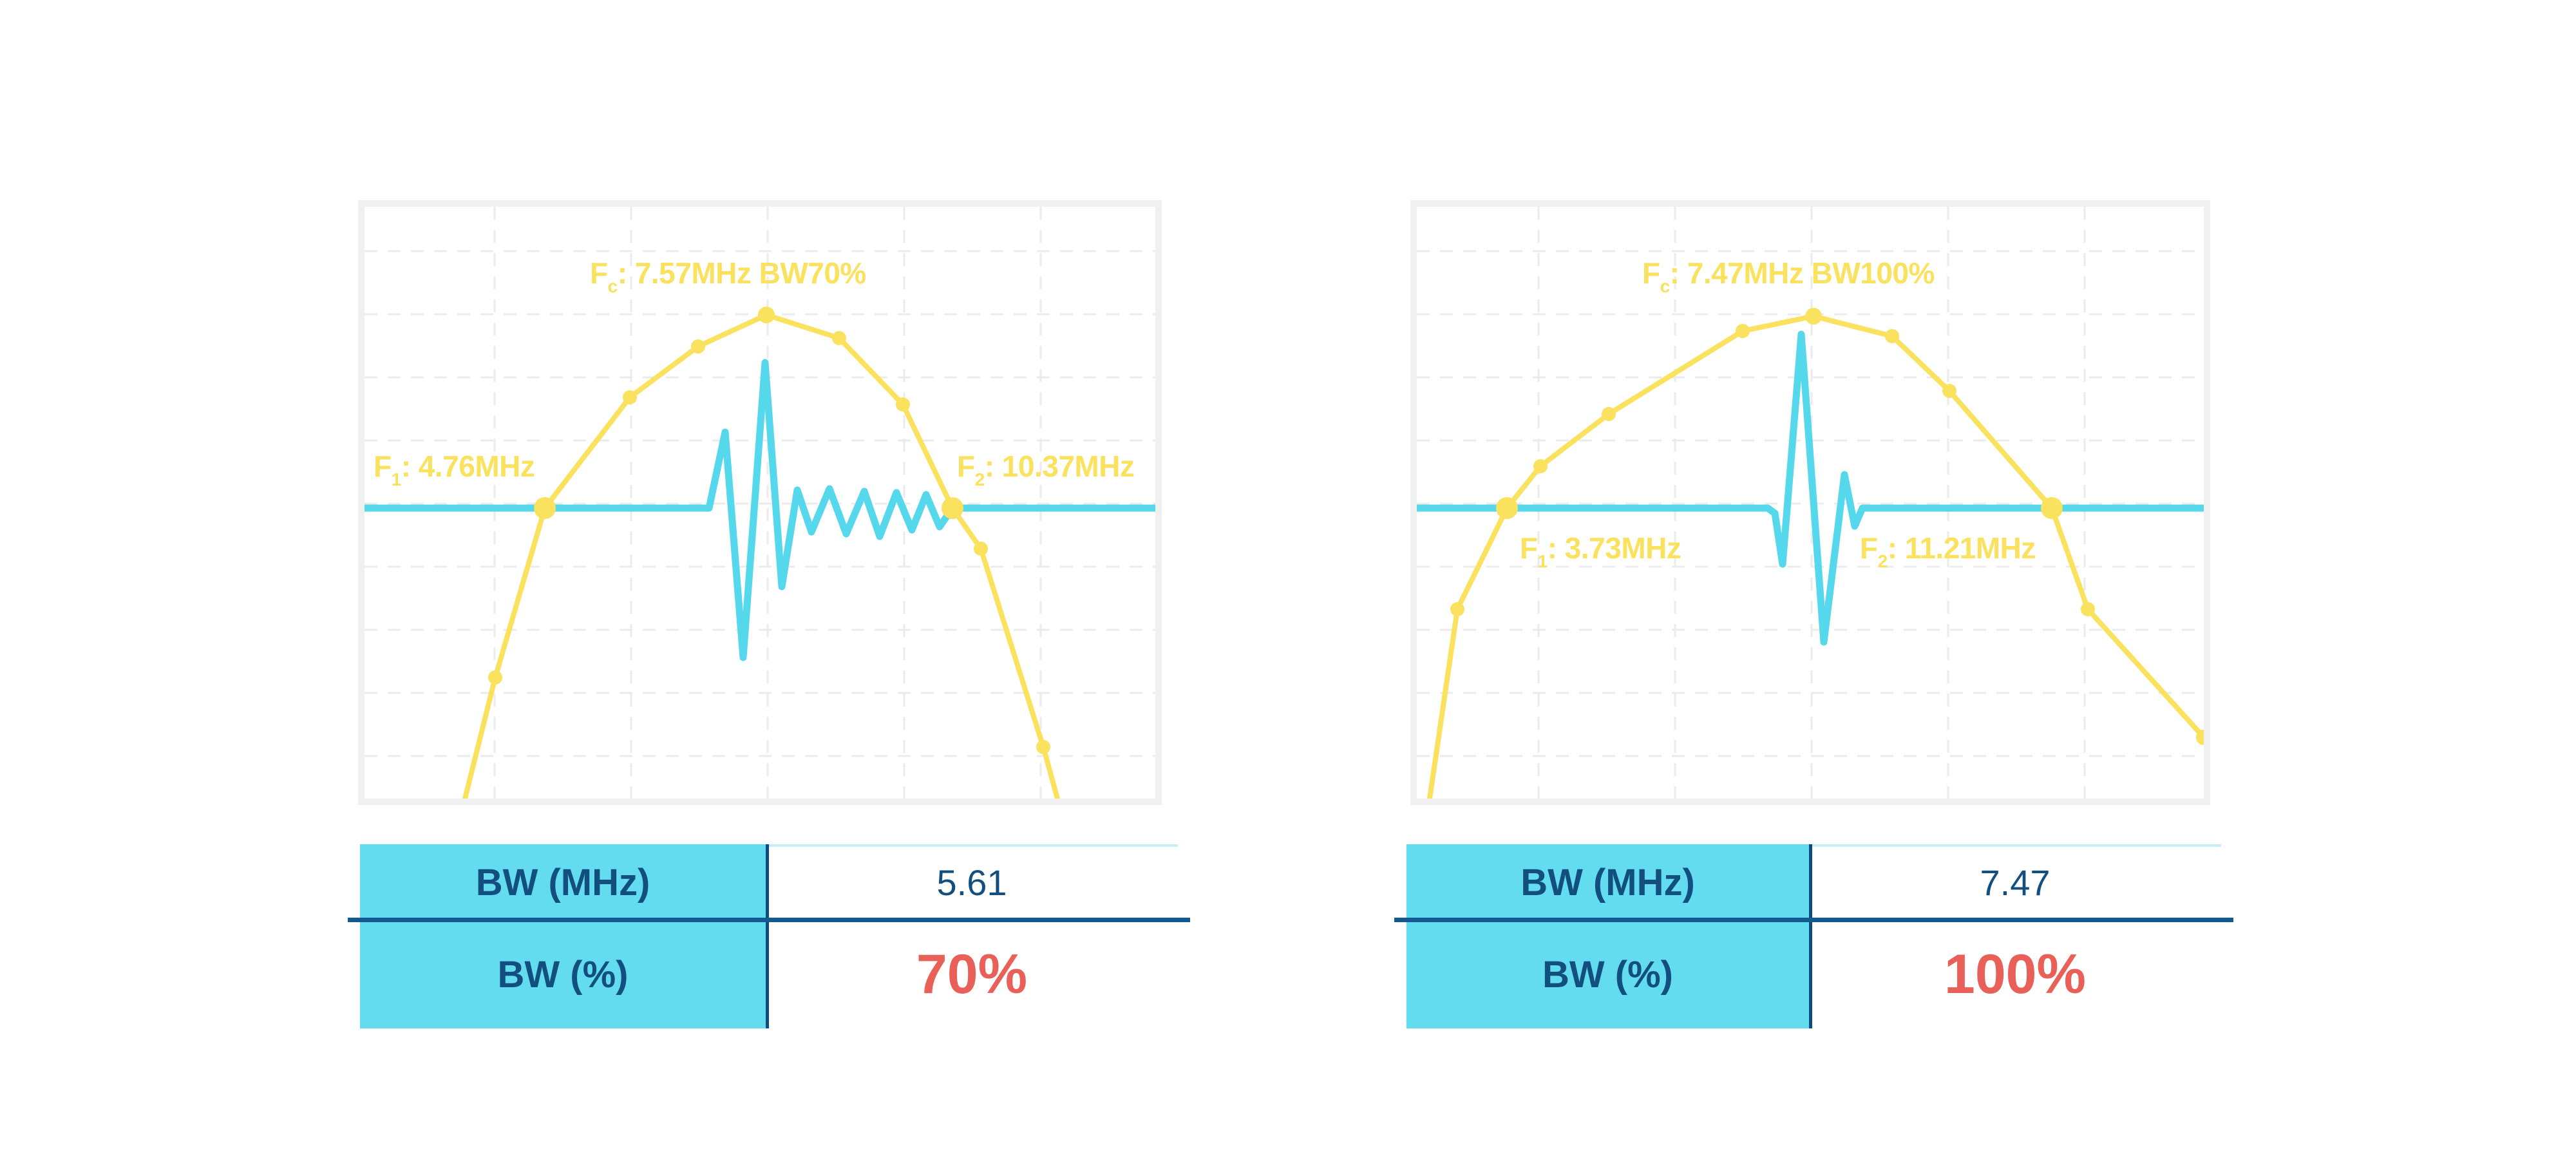 Image resolution: width=2576 pixels, height=1154 pixels. What do you see at coordinates (1814, 936) in the screenshot?
I see `bw-table-right: BW (MHz) 7.47 BW (%) 100%` at bounding box center [1814, 936].